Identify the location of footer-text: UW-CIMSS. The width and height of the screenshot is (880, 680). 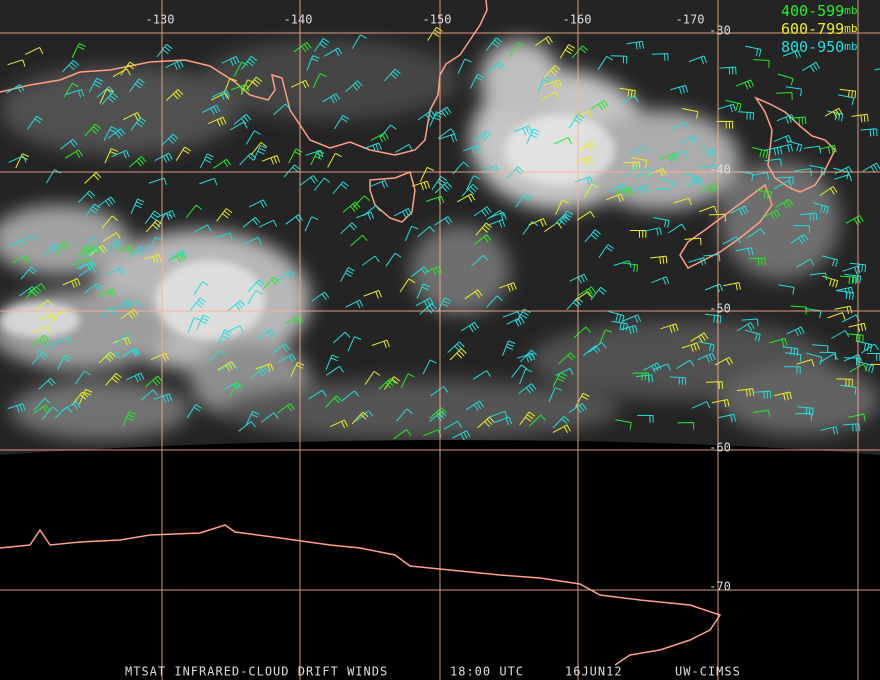
(708, 672).